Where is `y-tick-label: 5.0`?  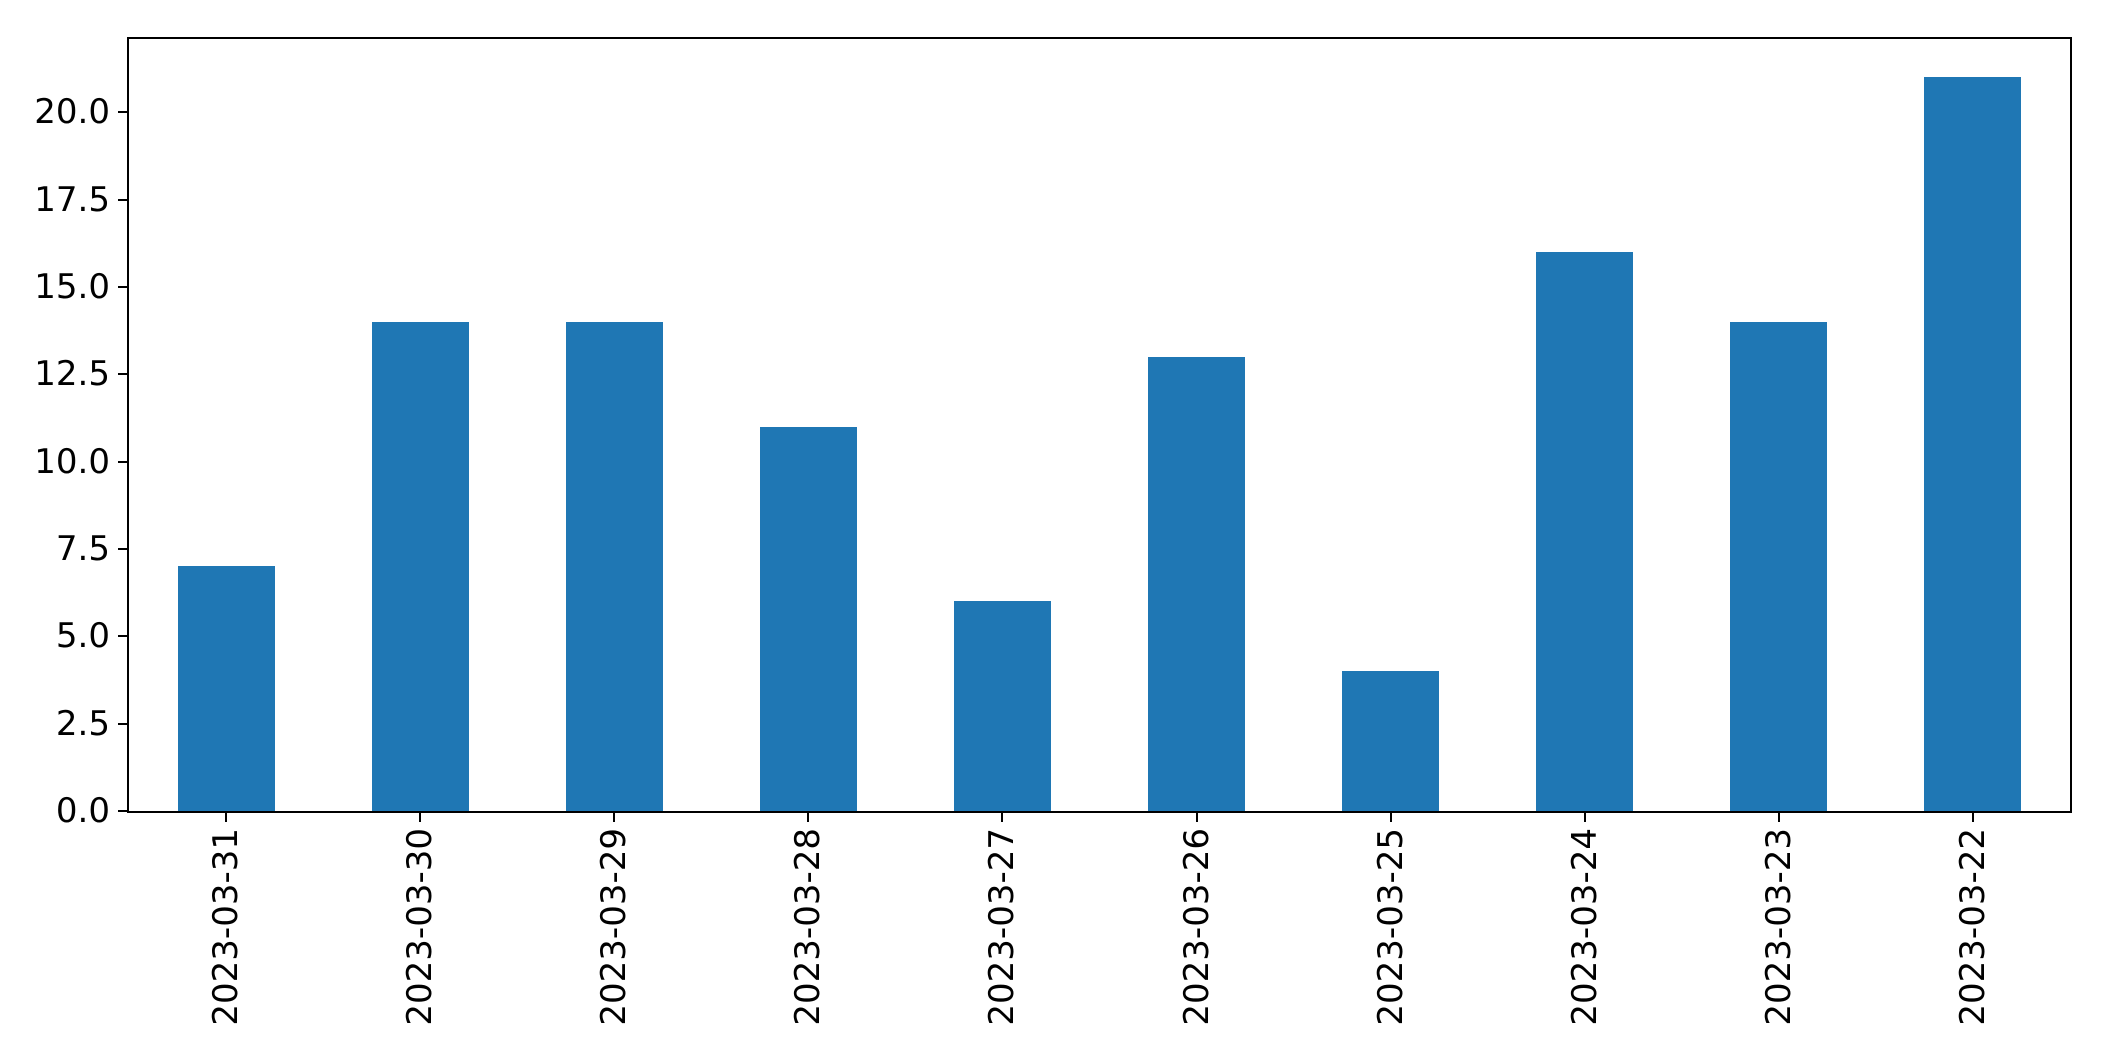
y-tick-label: 5.0 is located at coordinates (82, 636).